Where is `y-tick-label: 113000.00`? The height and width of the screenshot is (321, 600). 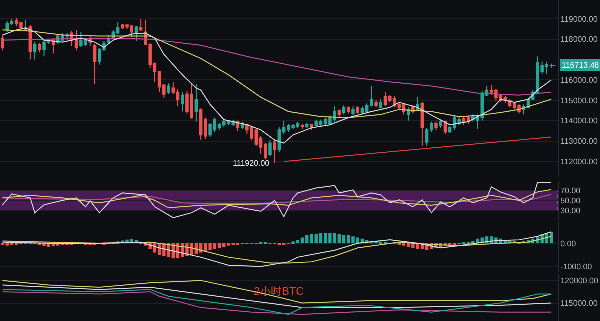 y-tick-label: 113000.00 is located at coordinates (579, 141).